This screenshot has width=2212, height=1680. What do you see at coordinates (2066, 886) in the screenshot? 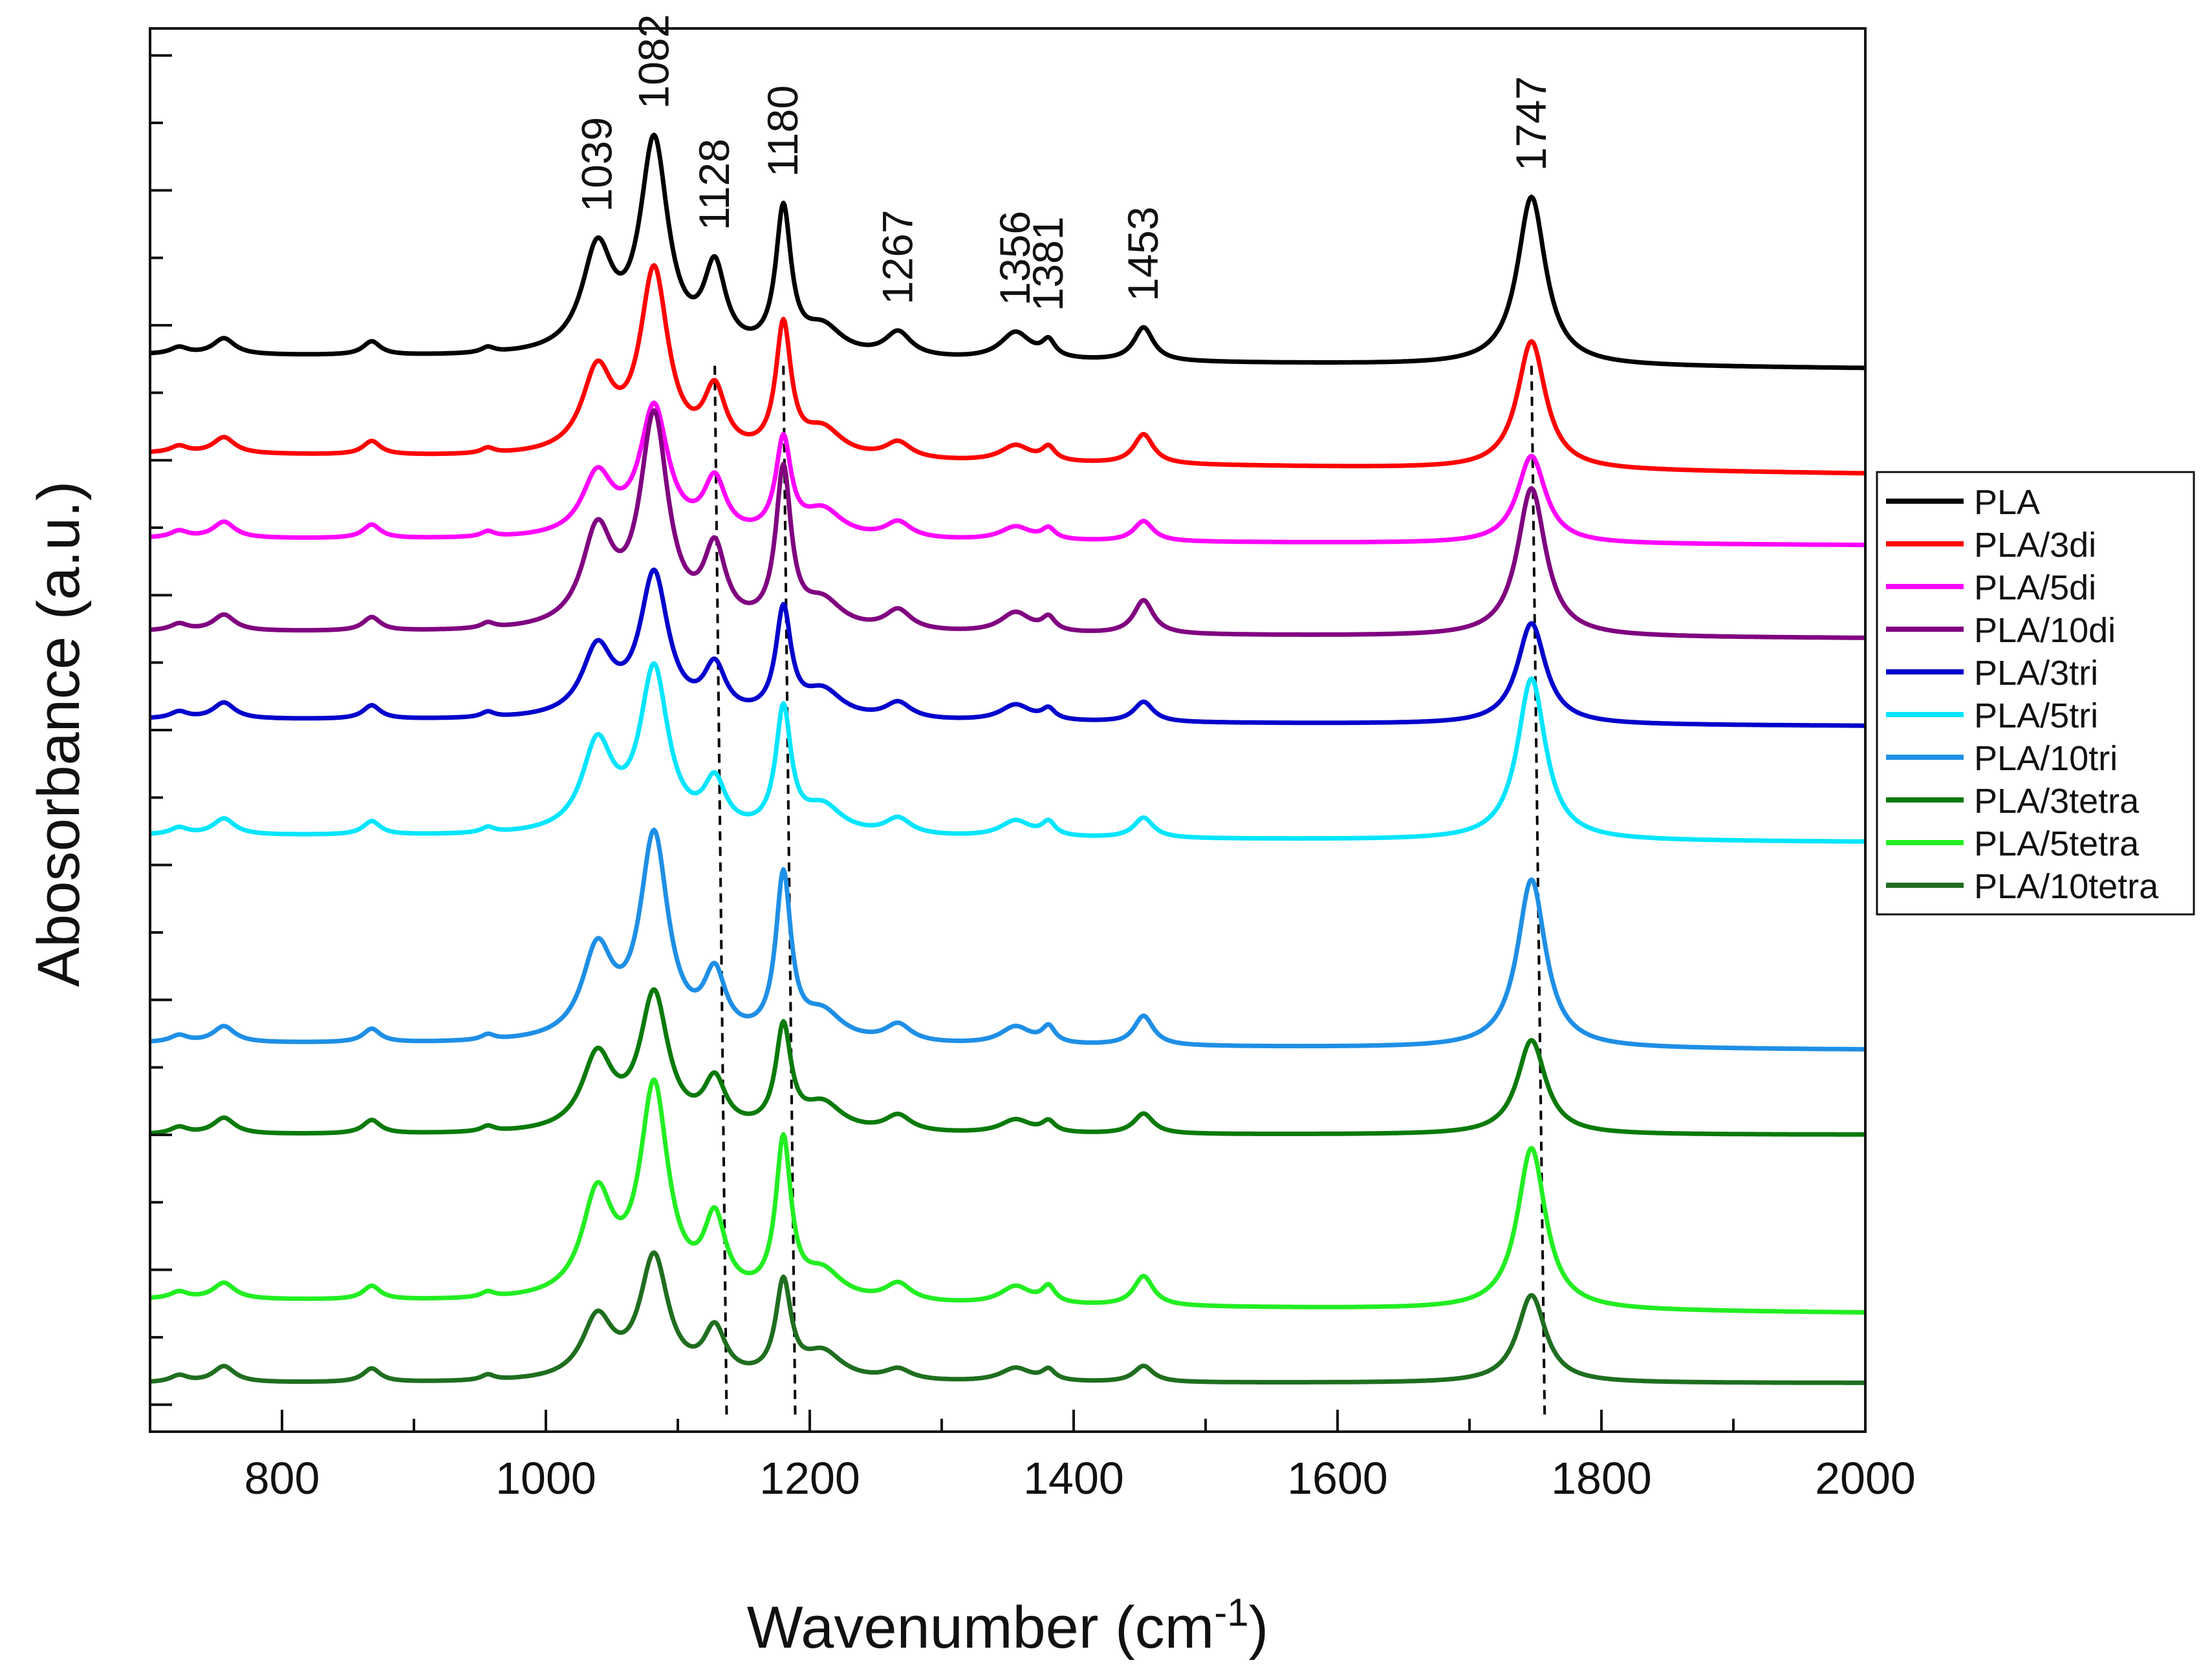
I see `legend-label-pla-10tetra: PLA/10tetra` at bounding box center [2066, 886].